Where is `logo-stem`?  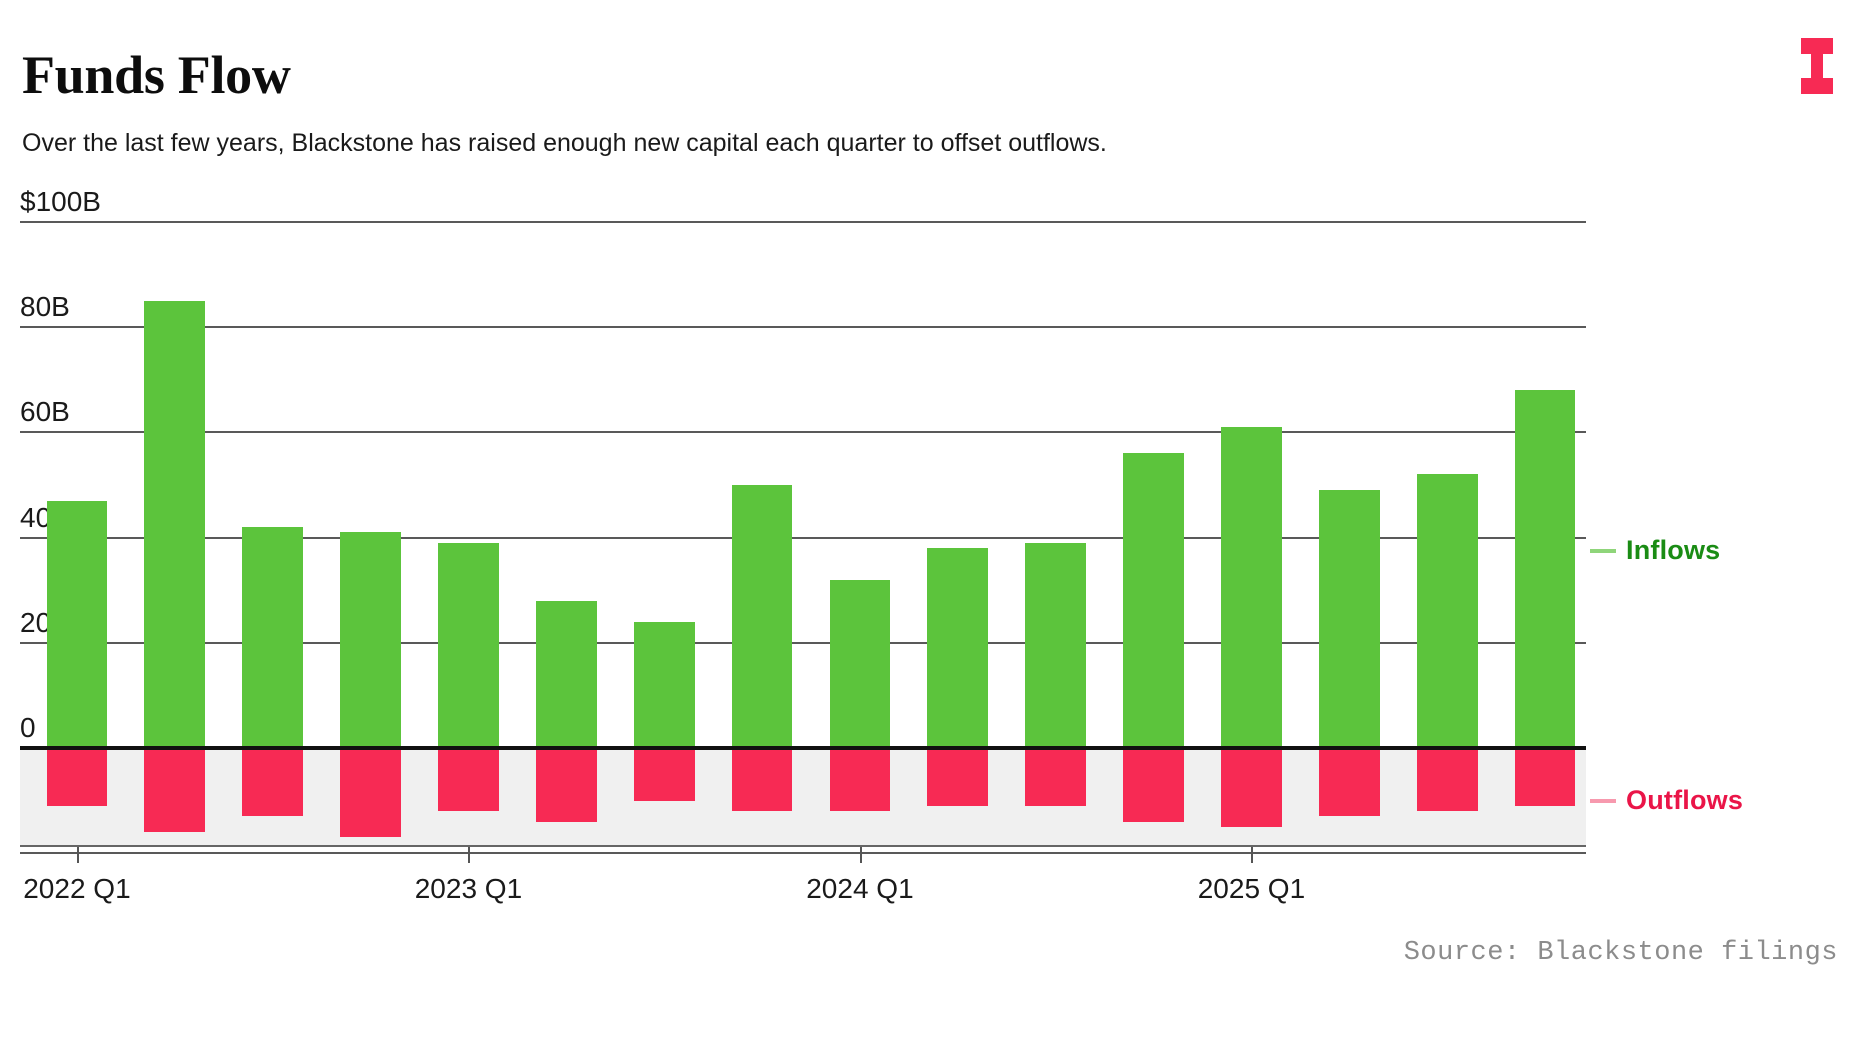
logo-stem is located at coordinates (1817, 66).